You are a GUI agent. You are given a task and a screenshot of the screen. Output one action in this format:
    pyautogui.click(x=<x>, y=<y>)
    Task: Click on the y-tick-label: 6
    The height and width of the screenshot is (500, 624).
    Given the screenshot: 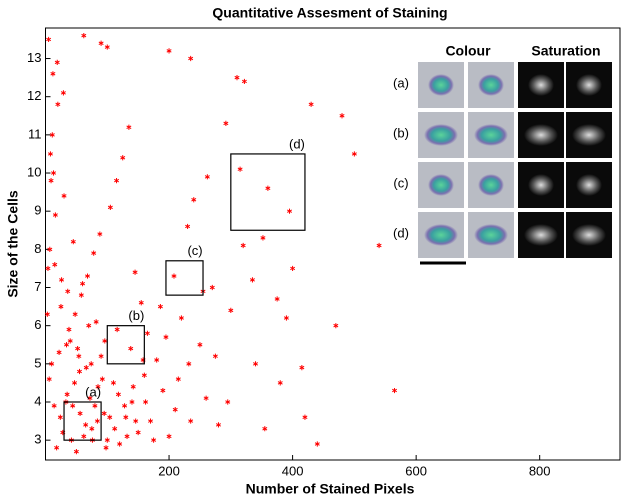 What is the action you would take?
    pyautogui.click(x=37, y=324)
    